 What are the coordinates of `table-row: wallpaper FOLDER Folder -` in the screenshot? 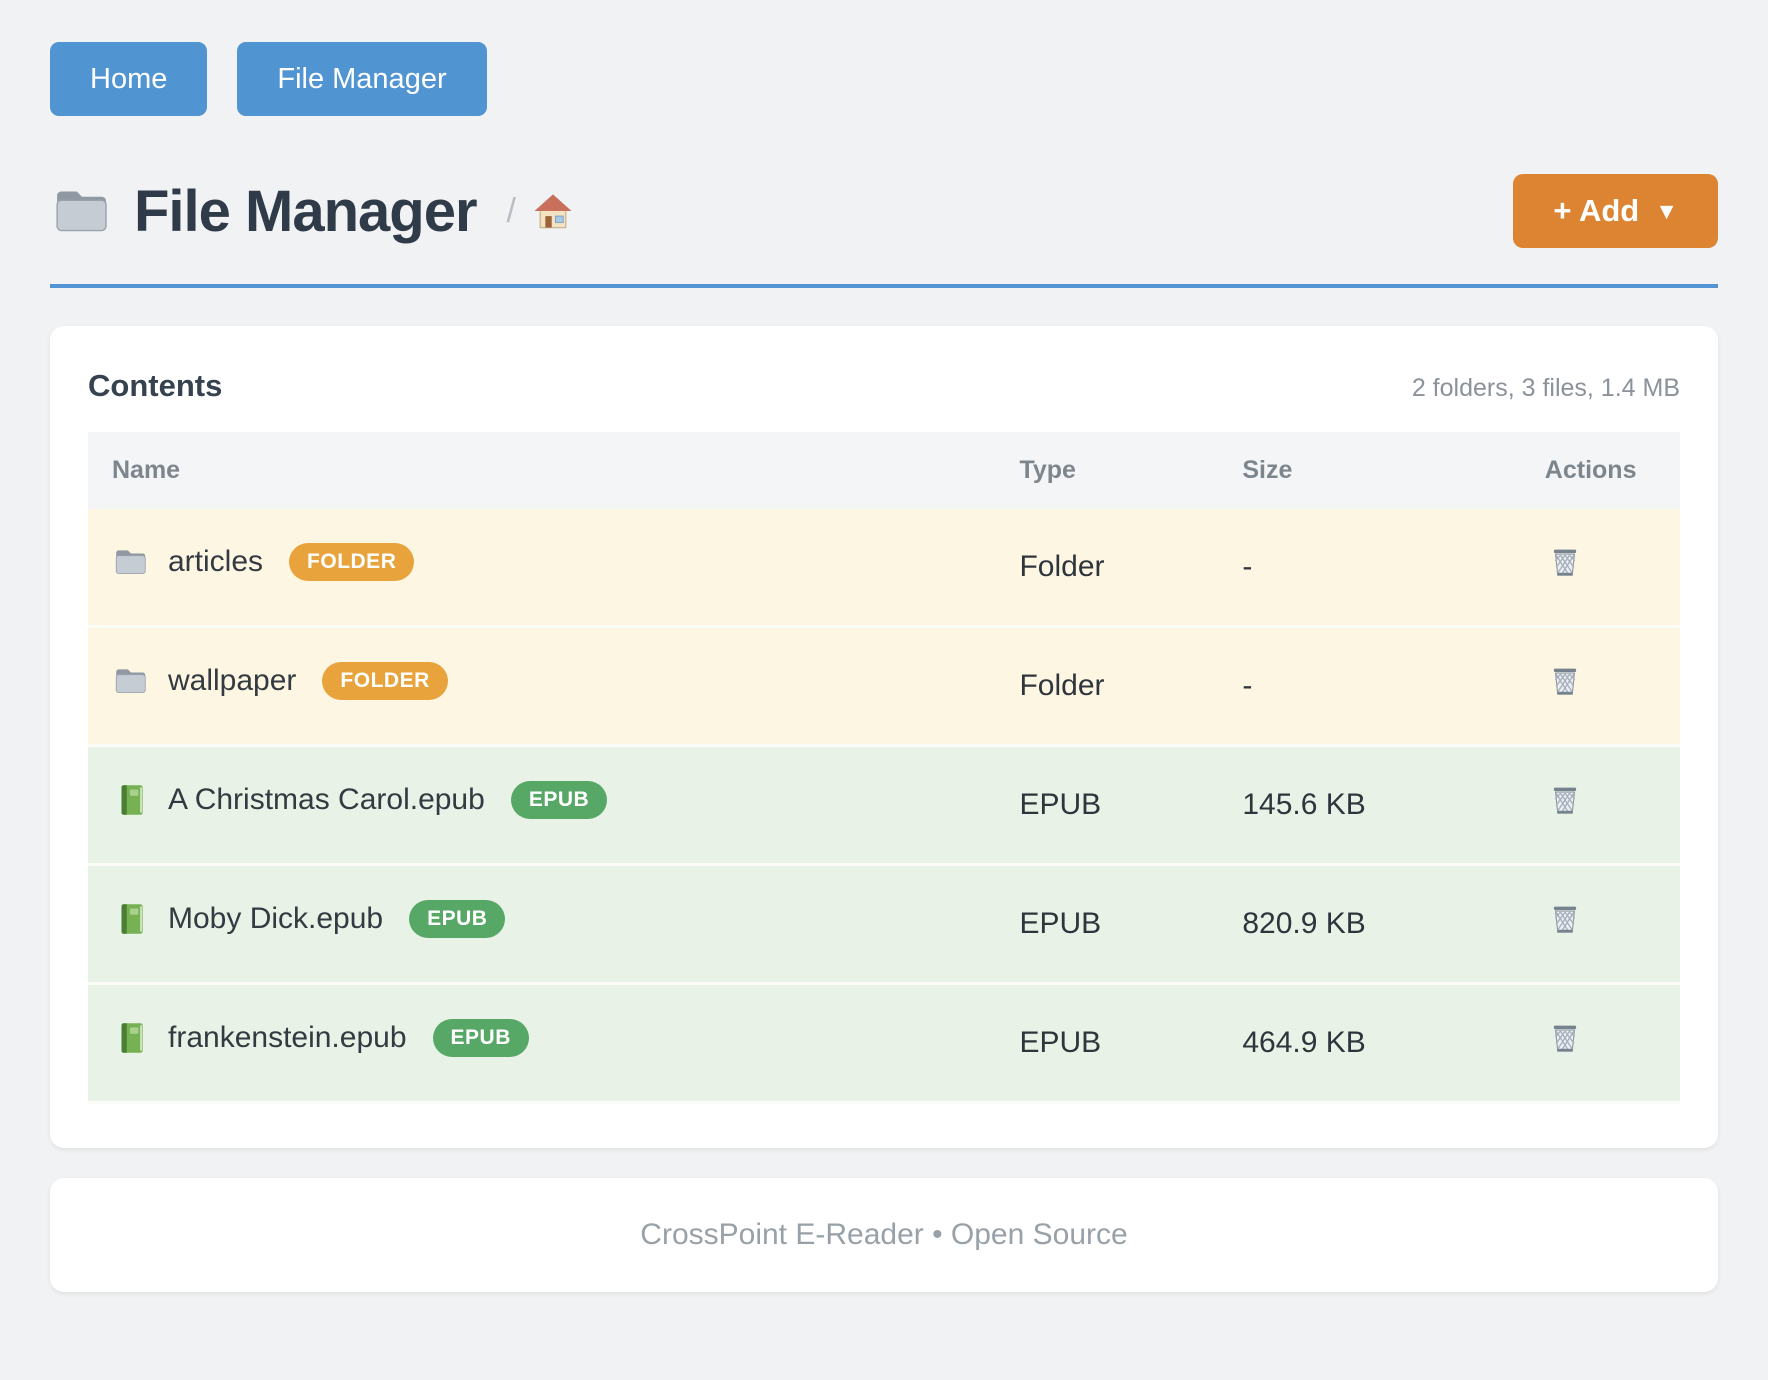 It's located at (884, 686).